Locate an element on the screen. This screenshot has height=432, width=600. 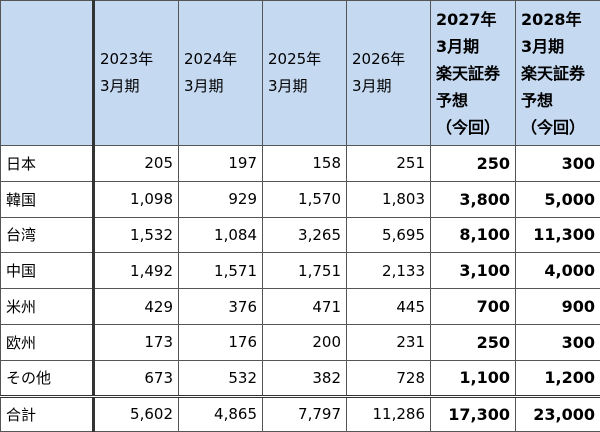
value-cell: 158 is located at coordinates (305, 164).